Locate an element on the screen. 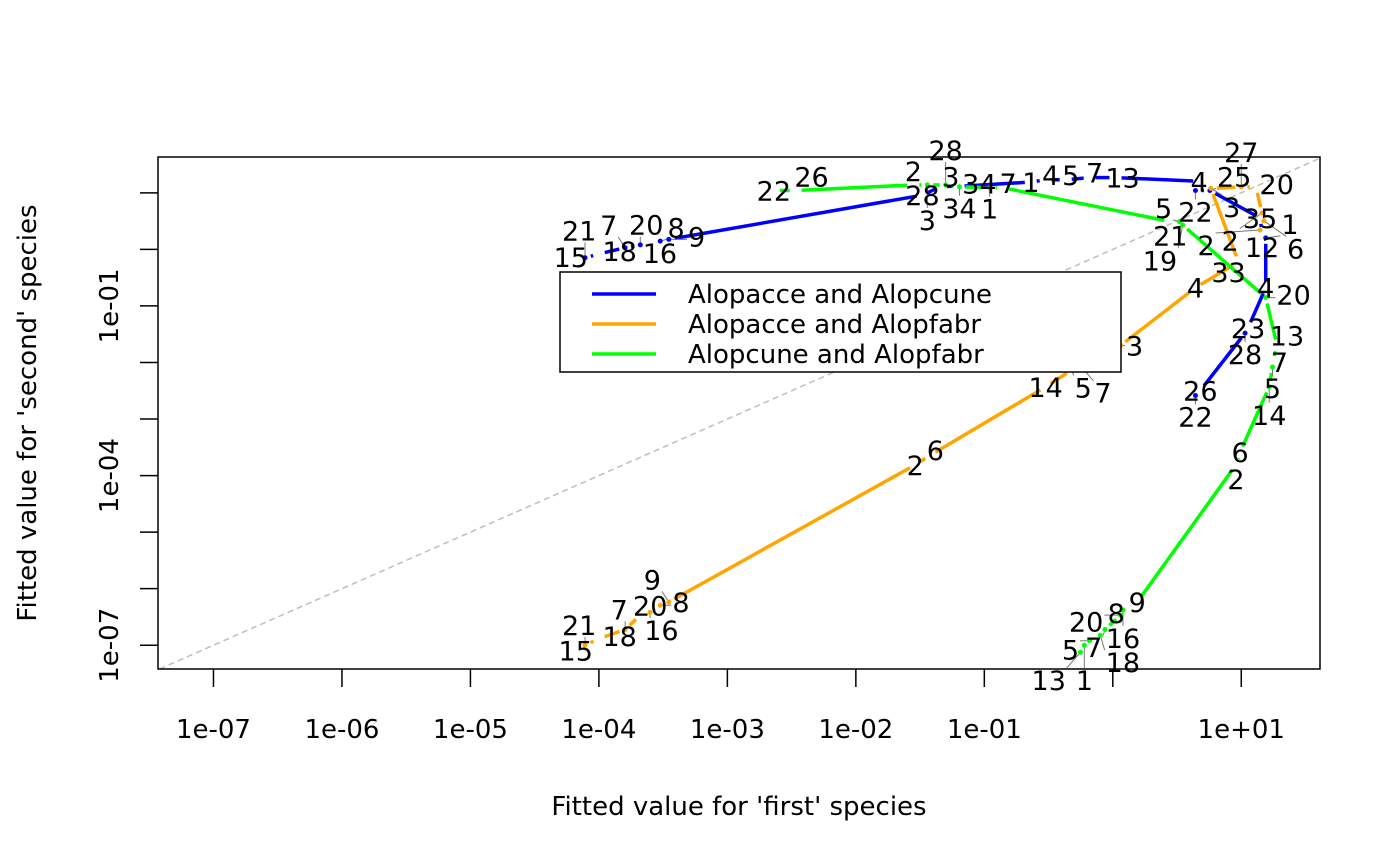 This screenshot has height=866, width=1400. y-tick-label: 1e-07 is located at coordinates (110, 645).